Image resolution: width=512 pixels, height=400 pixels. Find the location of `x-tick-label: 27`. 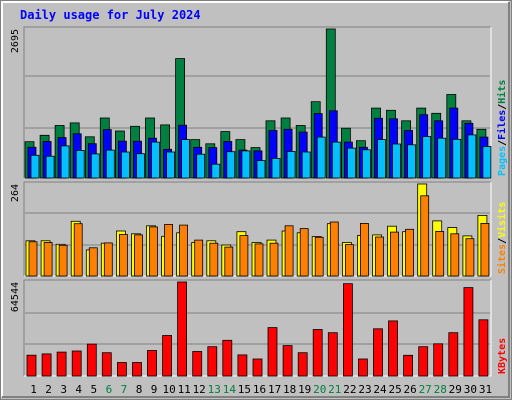

x-tick-label: 27 is located at coordinates (425, 389).